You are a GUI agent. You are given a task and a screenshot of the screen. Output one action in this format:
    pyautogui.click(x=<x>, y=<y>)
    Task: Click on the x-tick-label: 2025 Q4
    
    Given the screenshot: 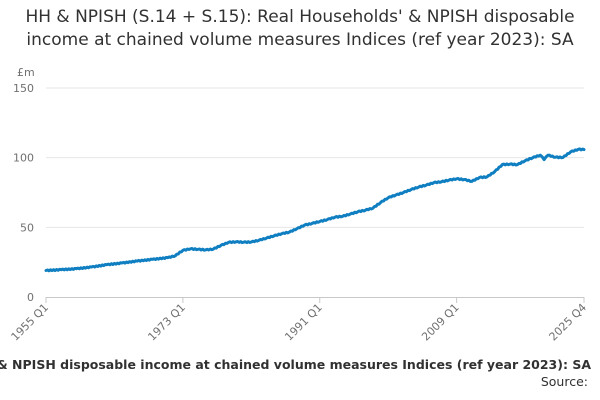 What is the action you would take?
    pyautogui.click(x=568, y=322)
    